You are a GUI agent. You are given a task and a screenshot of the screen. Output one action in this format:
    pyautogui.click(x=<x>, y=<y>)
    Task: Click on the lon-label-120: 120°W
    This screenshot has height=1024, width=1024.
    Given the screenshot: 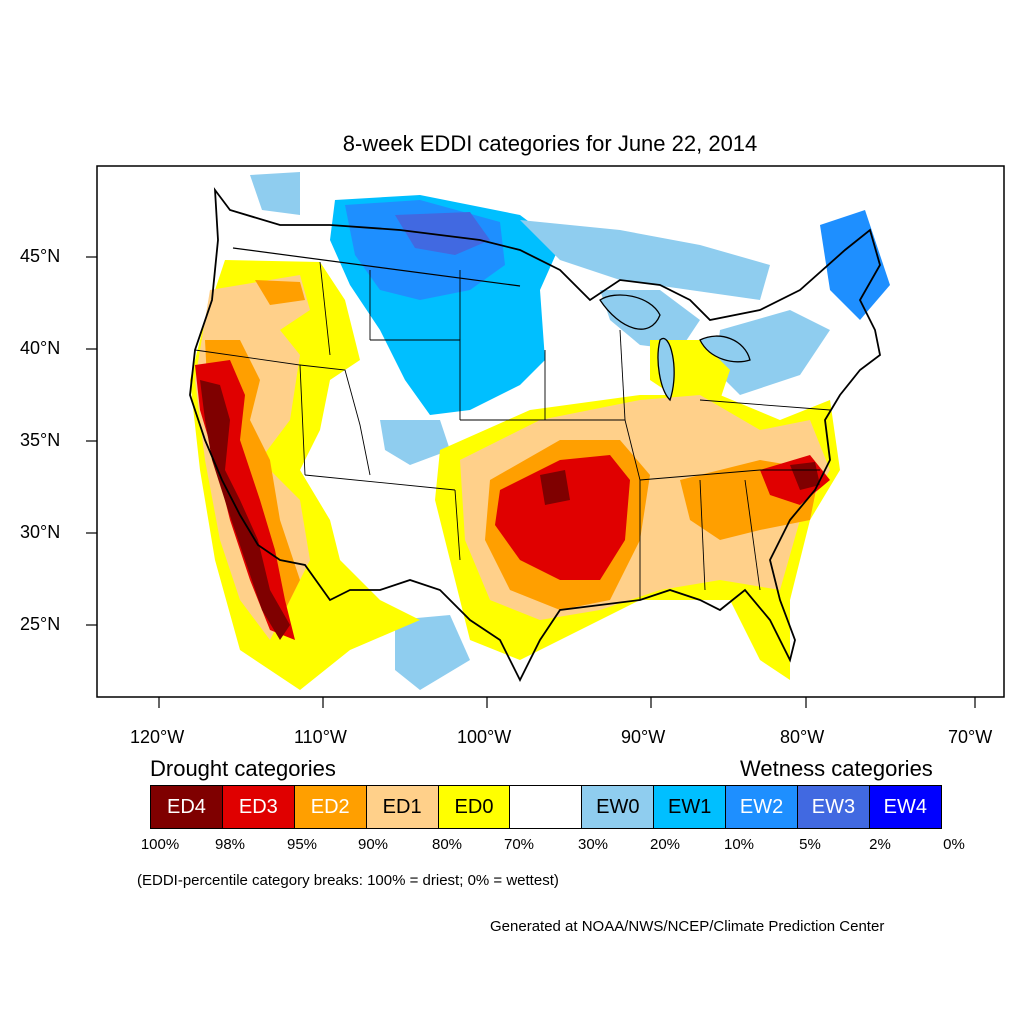 What is the action you would take?
    pyautogui.click(x=157, y=737)
    